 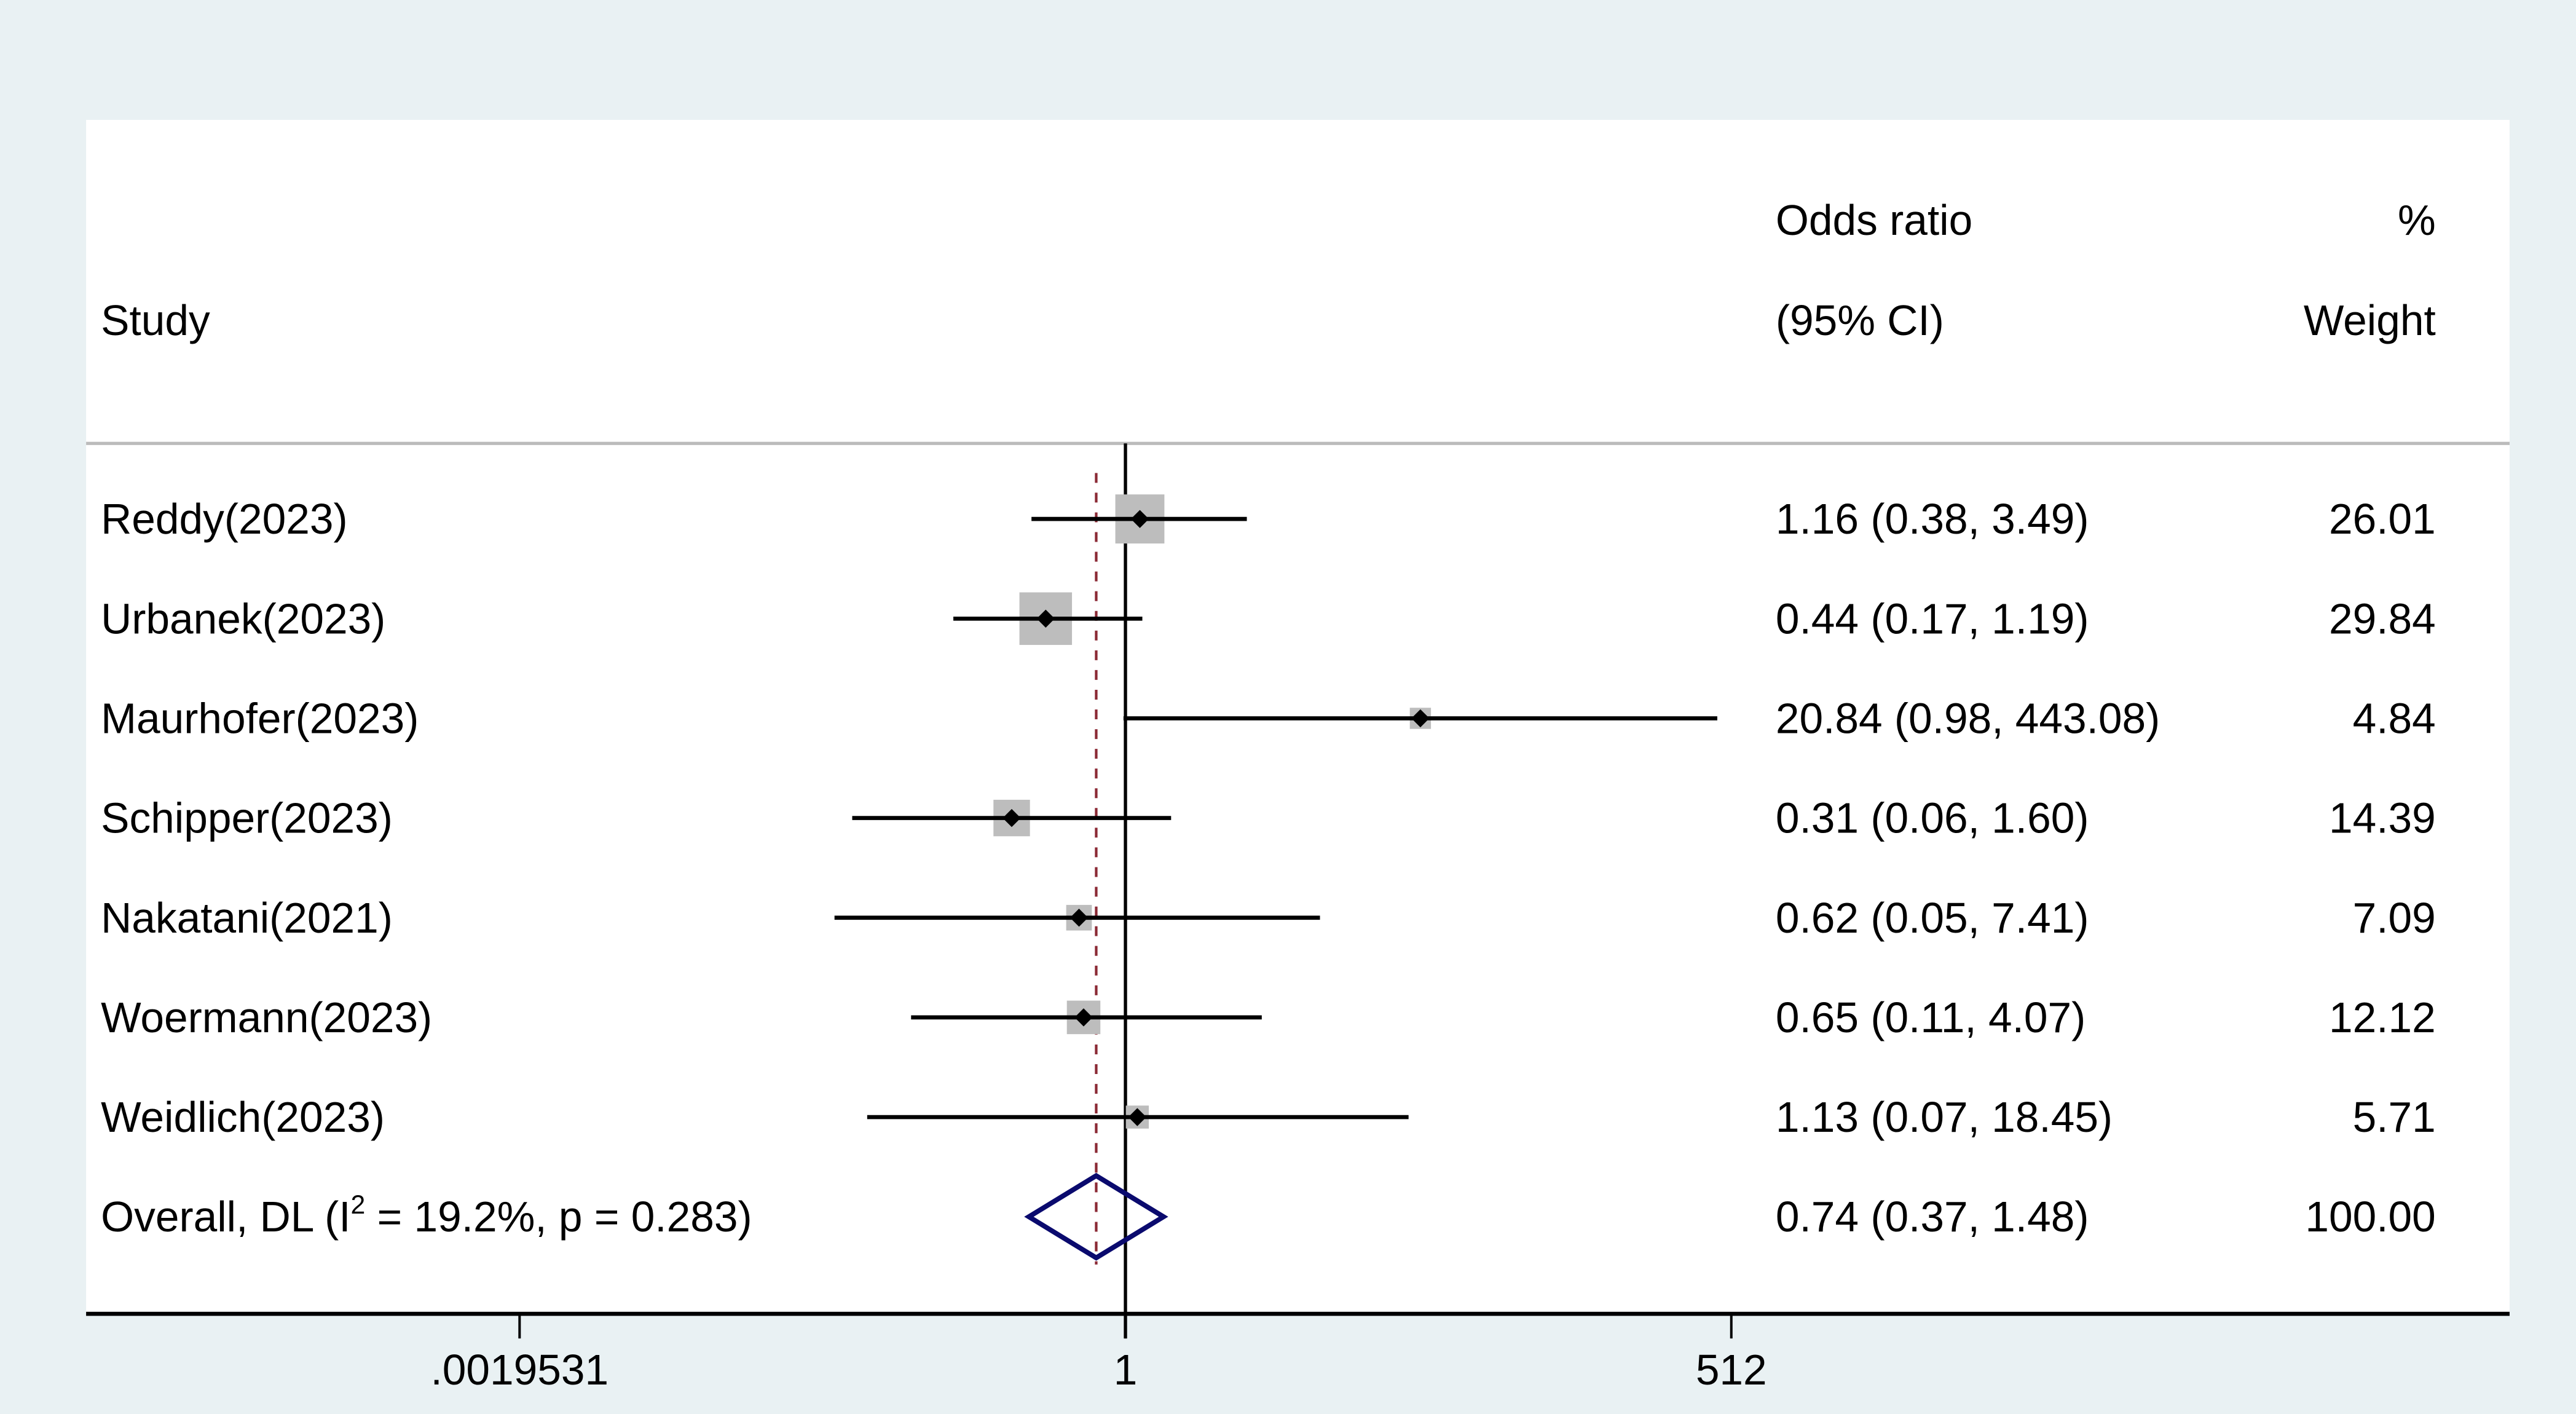 I want to click on x-axis-tick-label: 1, so click(x=1126, y=1370).